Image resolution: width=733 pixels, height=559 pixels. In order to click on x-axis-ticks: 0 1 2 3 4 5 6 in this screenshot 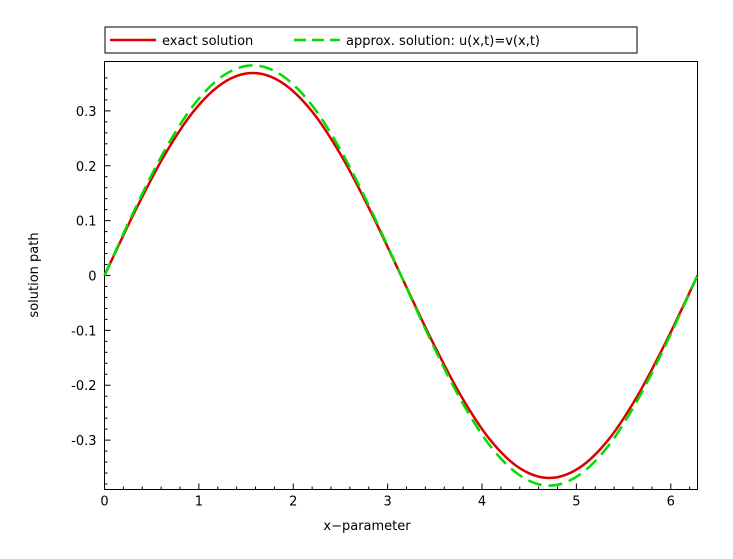, I will do `click(395, 496)`.